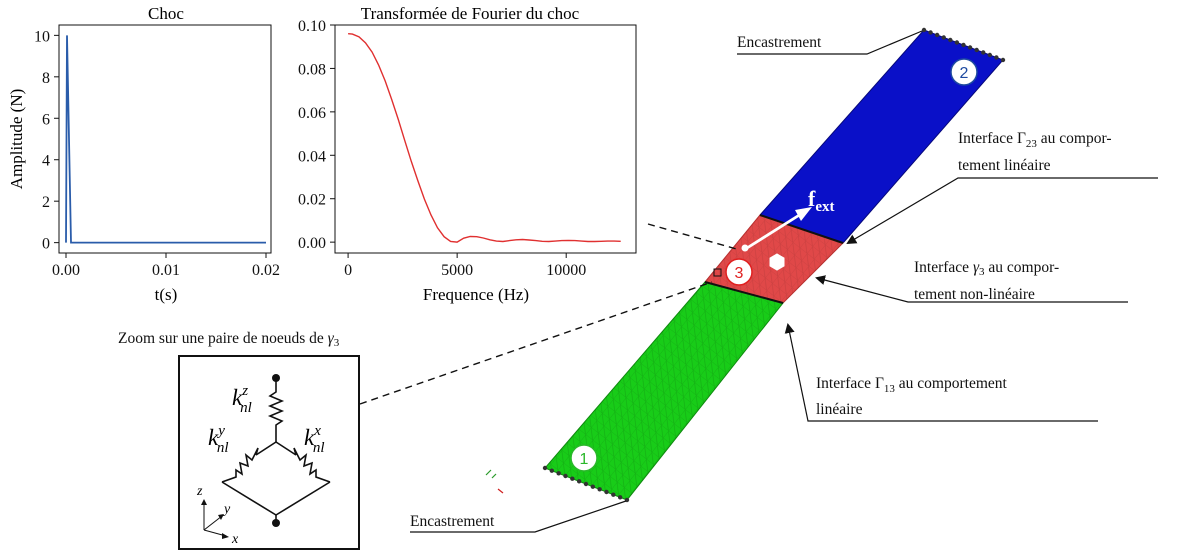 This screenshot has height=553, width=1195. I want to click on interface-gamma23-line, so click(801, 229).